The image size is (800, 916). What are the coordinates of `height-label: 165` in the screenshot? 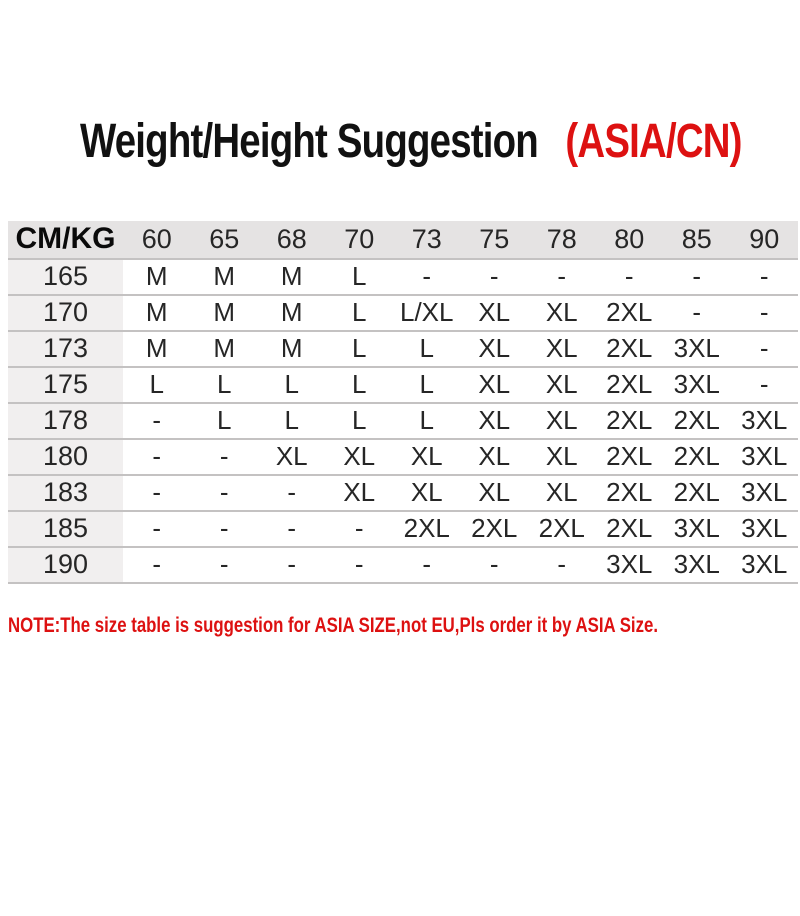 It's located at (65, 277).